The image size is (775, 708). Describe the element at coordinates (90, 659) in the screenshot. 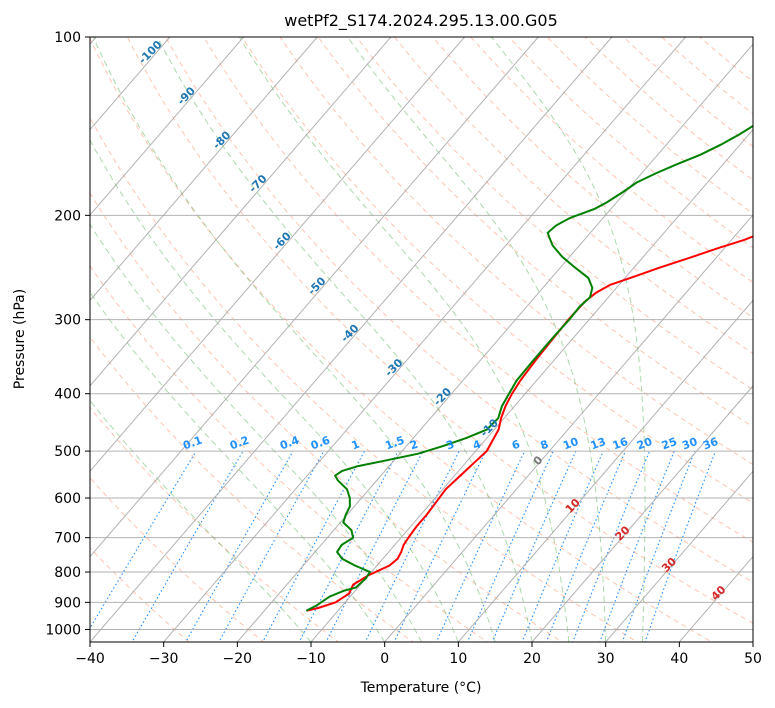

I see `x-tick-label: −40` at that location.